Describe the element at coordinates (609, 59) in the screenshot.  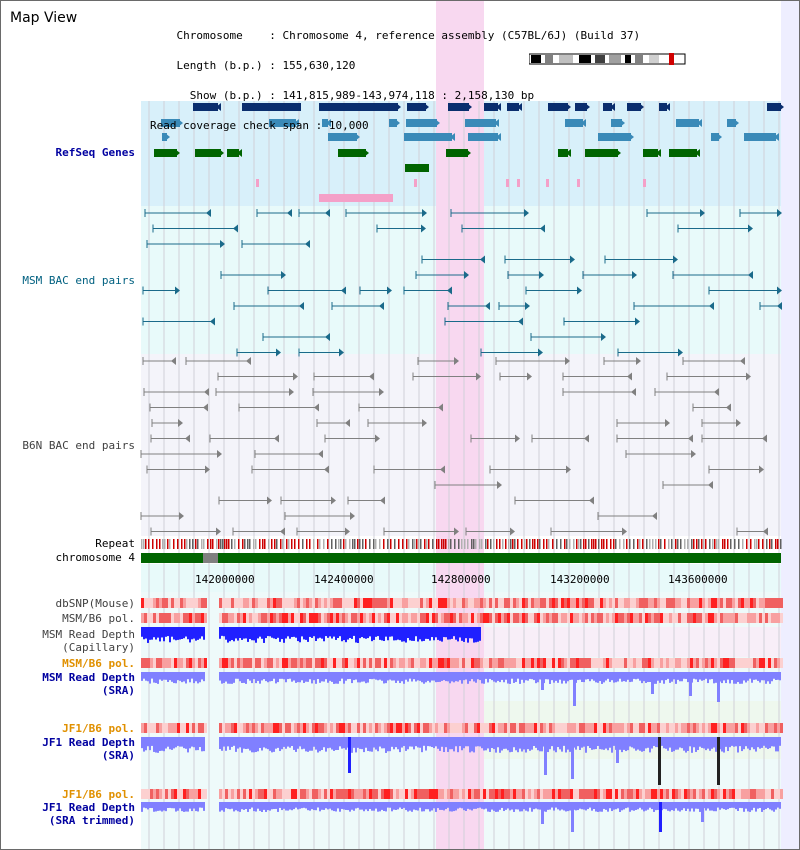
I see `chromosome-ideogram` at that location.